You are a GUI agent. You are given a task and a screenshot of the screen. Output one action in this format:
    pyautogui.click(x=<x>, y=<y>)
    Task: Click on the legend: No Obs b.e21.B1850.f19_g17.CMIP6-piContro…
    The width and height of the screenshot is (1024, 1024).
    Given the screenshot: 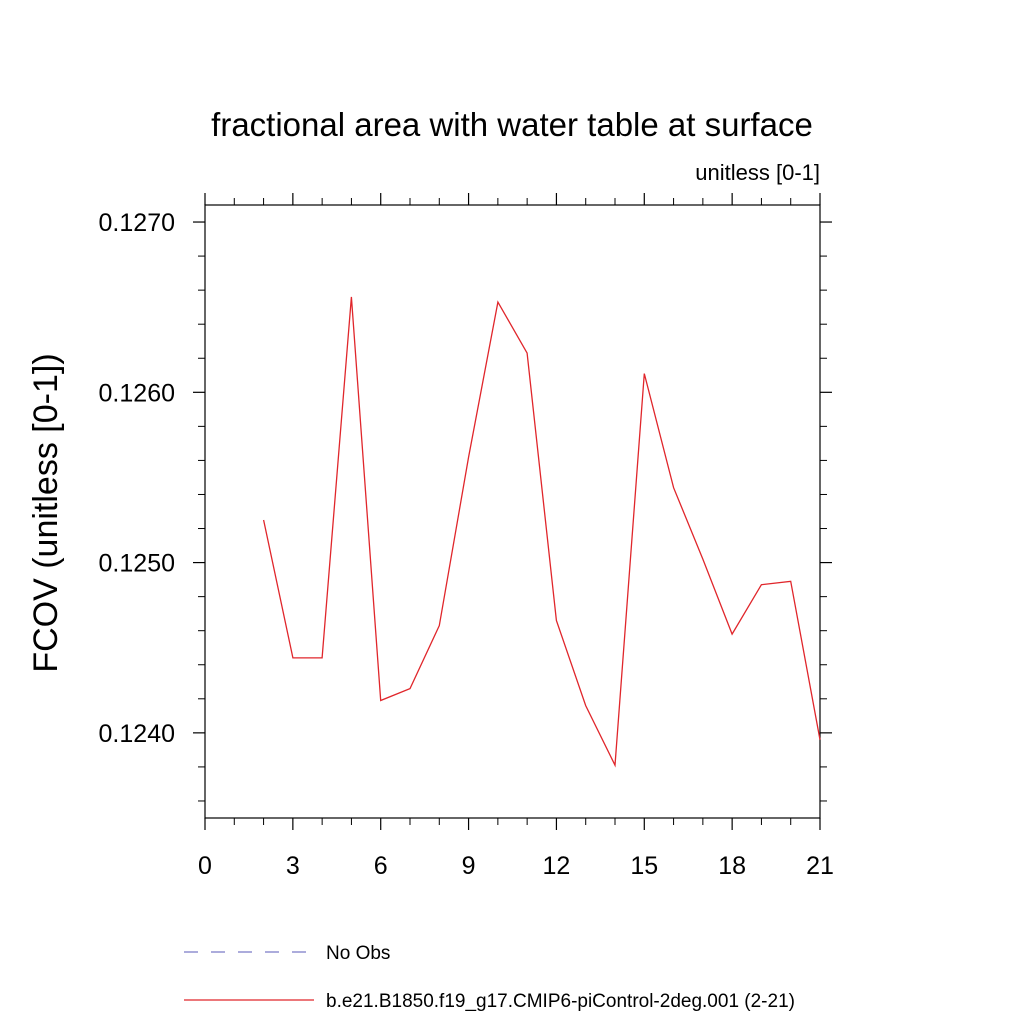 What is the action you would take?
    pyautogui.click(x=489, y=977)
    